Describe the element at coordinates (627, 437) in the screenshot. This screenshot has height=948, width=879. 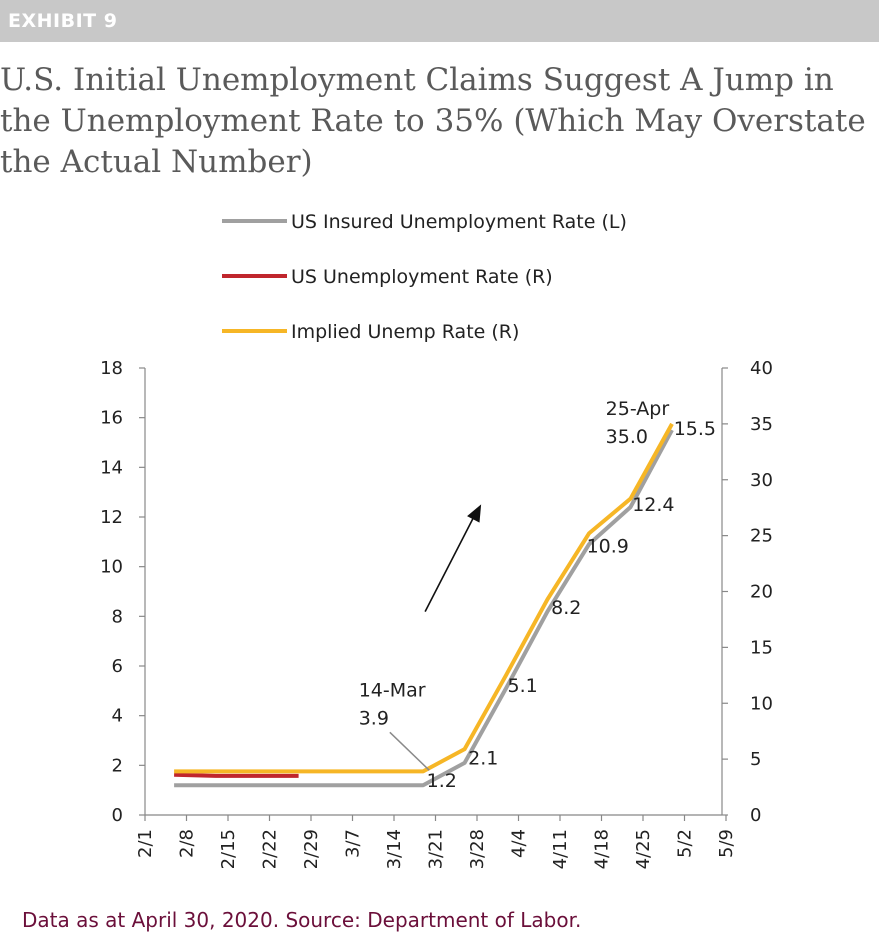
I see `annotation-value: 35.0` at that location.